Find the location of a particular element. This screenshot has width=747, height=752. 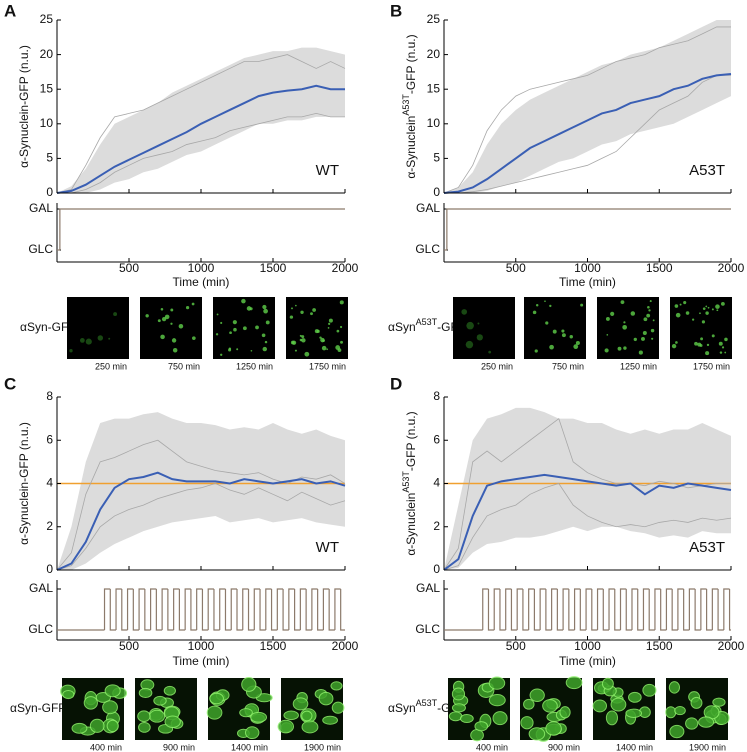

y-tick-label: 25 is located at coordinates (47, 19).